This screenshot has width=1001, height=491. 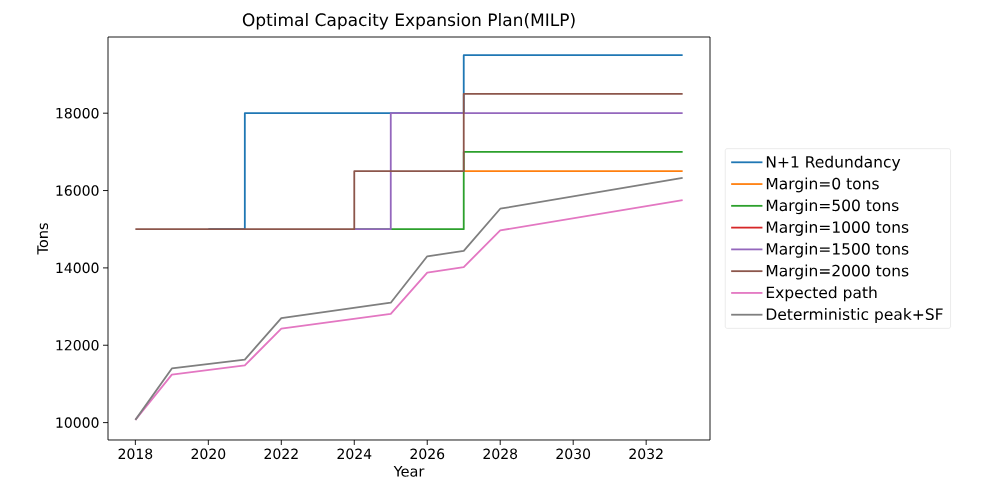 I want to click on y-axis-title: Tons, so click(x=43, y=239).